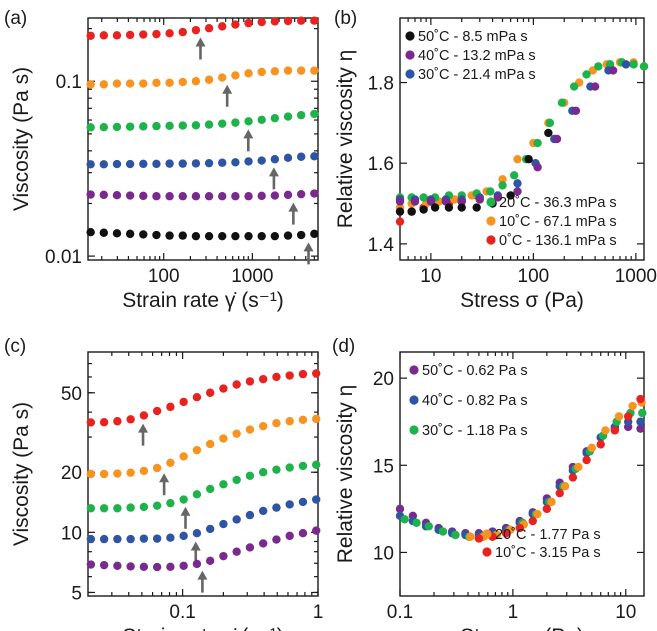  What do you see at coordinates (203, 300) in the screenshot?
I see `x-axis-label: Strain rate γ̇ (s⁻¹)` at bounding box center [203, 300].